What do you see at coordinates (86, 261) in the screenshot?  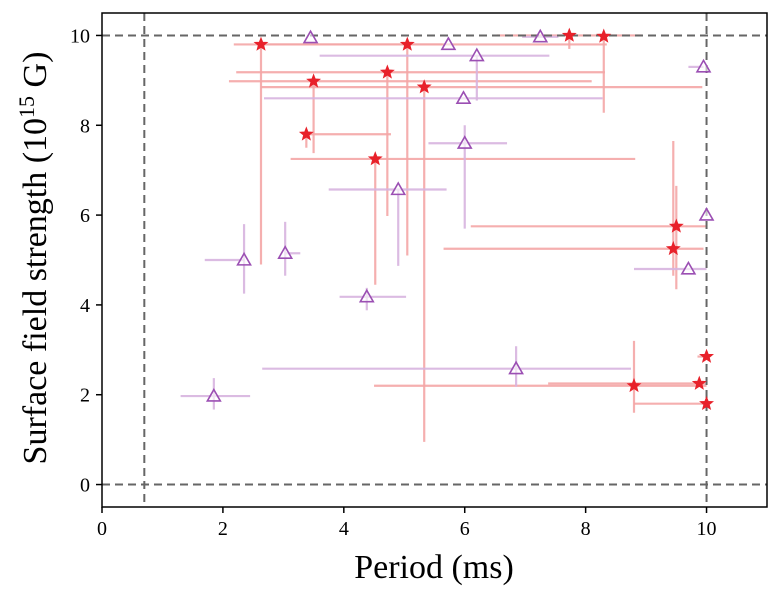 I see `y-axis-ticks: 0 2 4 6 8 10` at bounding box center [86, 261].